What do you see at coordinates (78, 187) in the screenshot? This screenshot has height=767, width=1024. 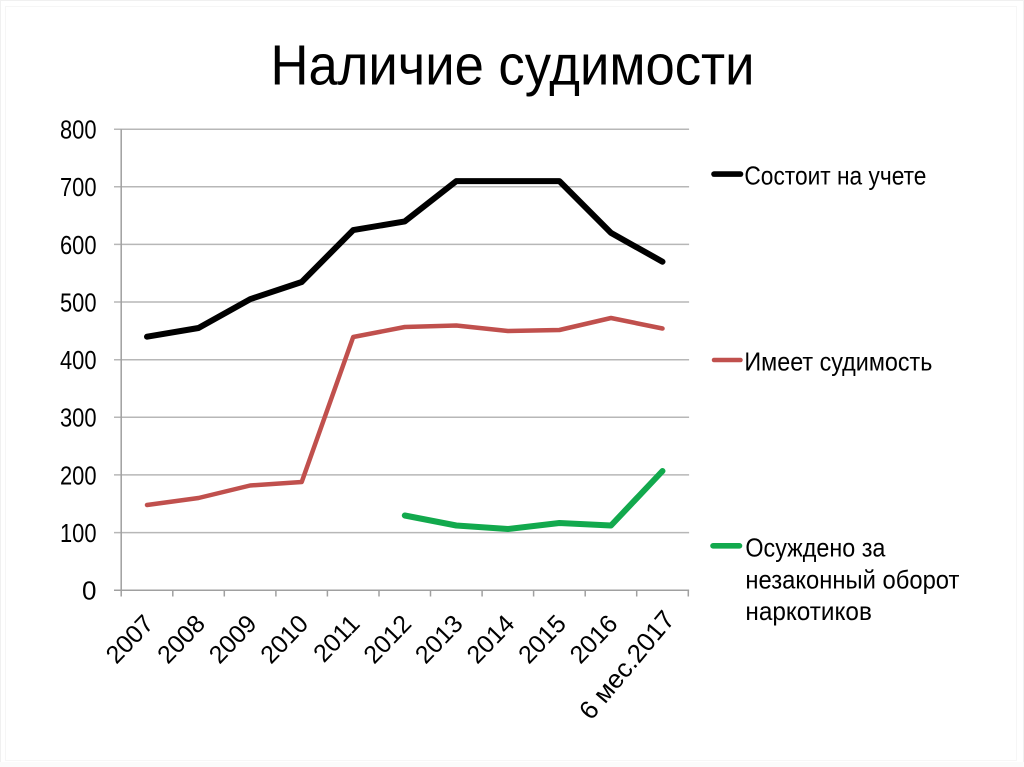 I see `svg-text: 700` at bounding box center [78, 187].